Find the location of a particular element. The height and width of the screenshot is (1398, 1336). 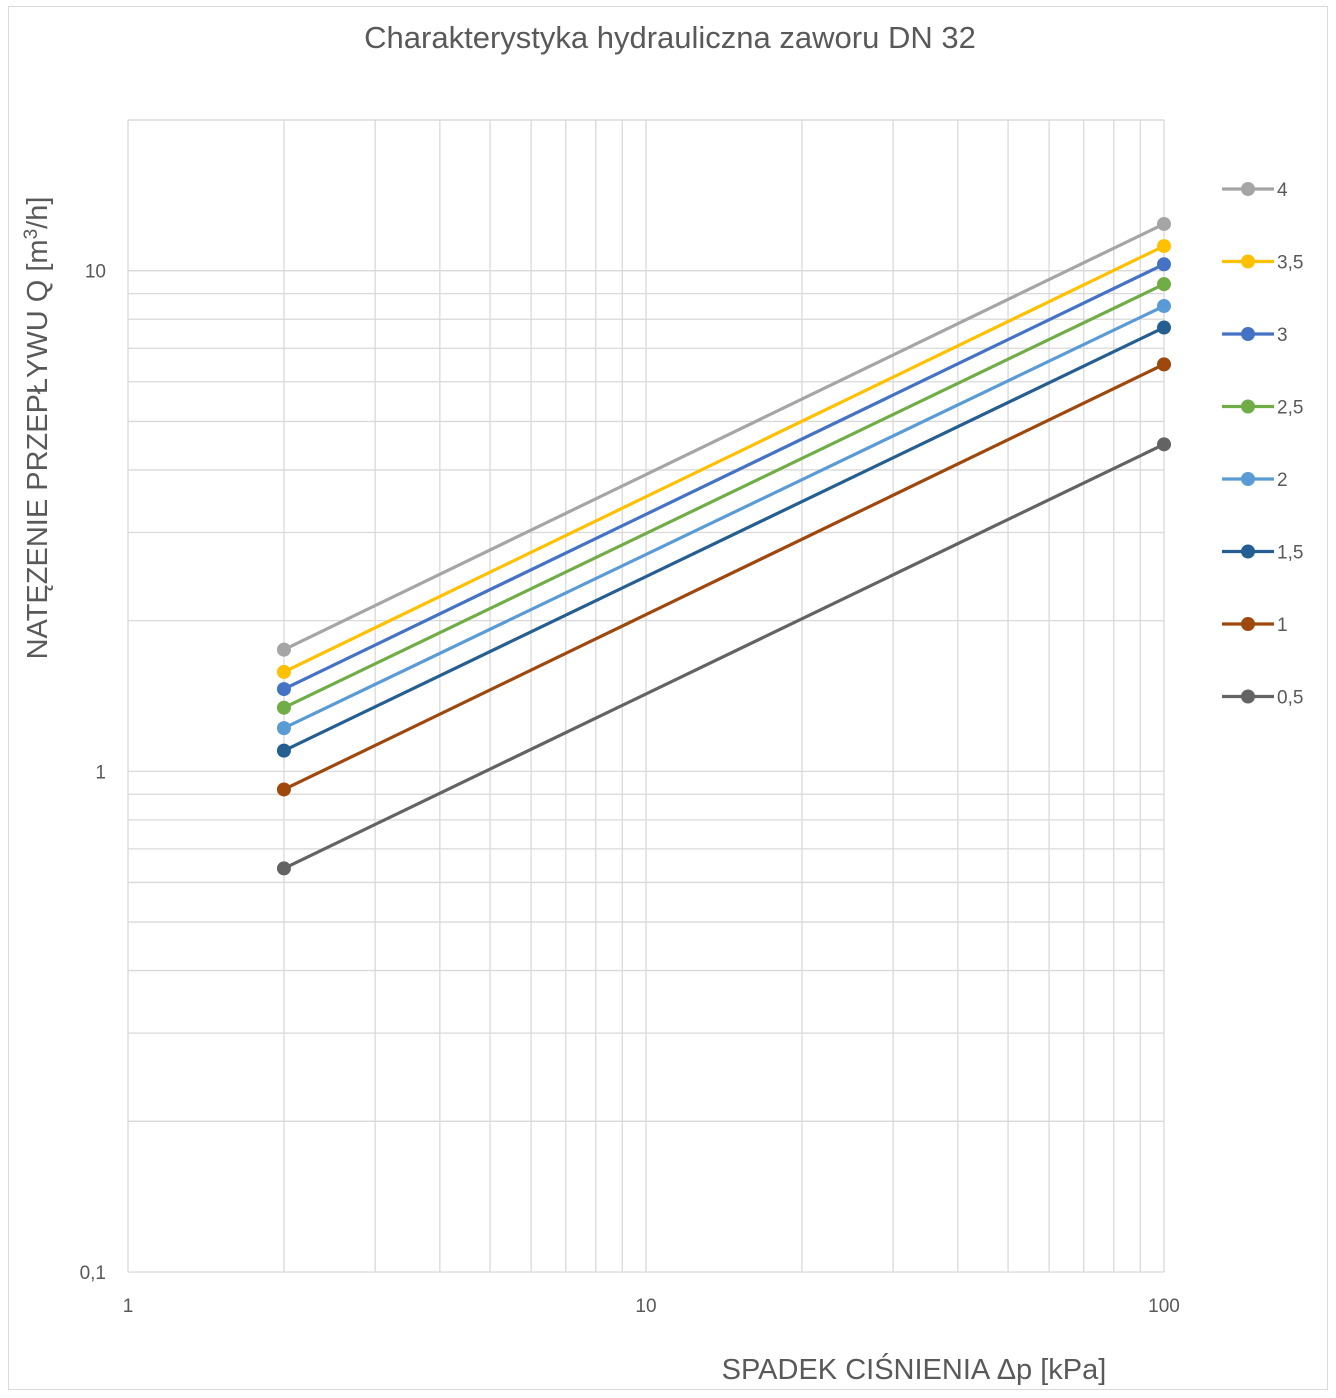

y-axis-title-superscript: 3 is located at coordinates (31, 234).